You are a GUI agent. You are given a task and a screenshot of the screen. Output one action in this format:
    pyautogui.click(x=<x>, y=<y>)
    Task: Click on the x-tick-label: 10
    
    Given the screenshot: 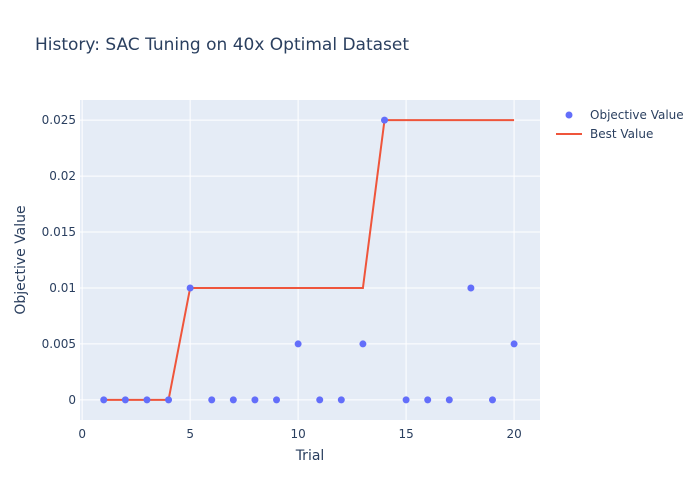 What is the action you would take?
    pyautogui.click(x=297, y=434)
    